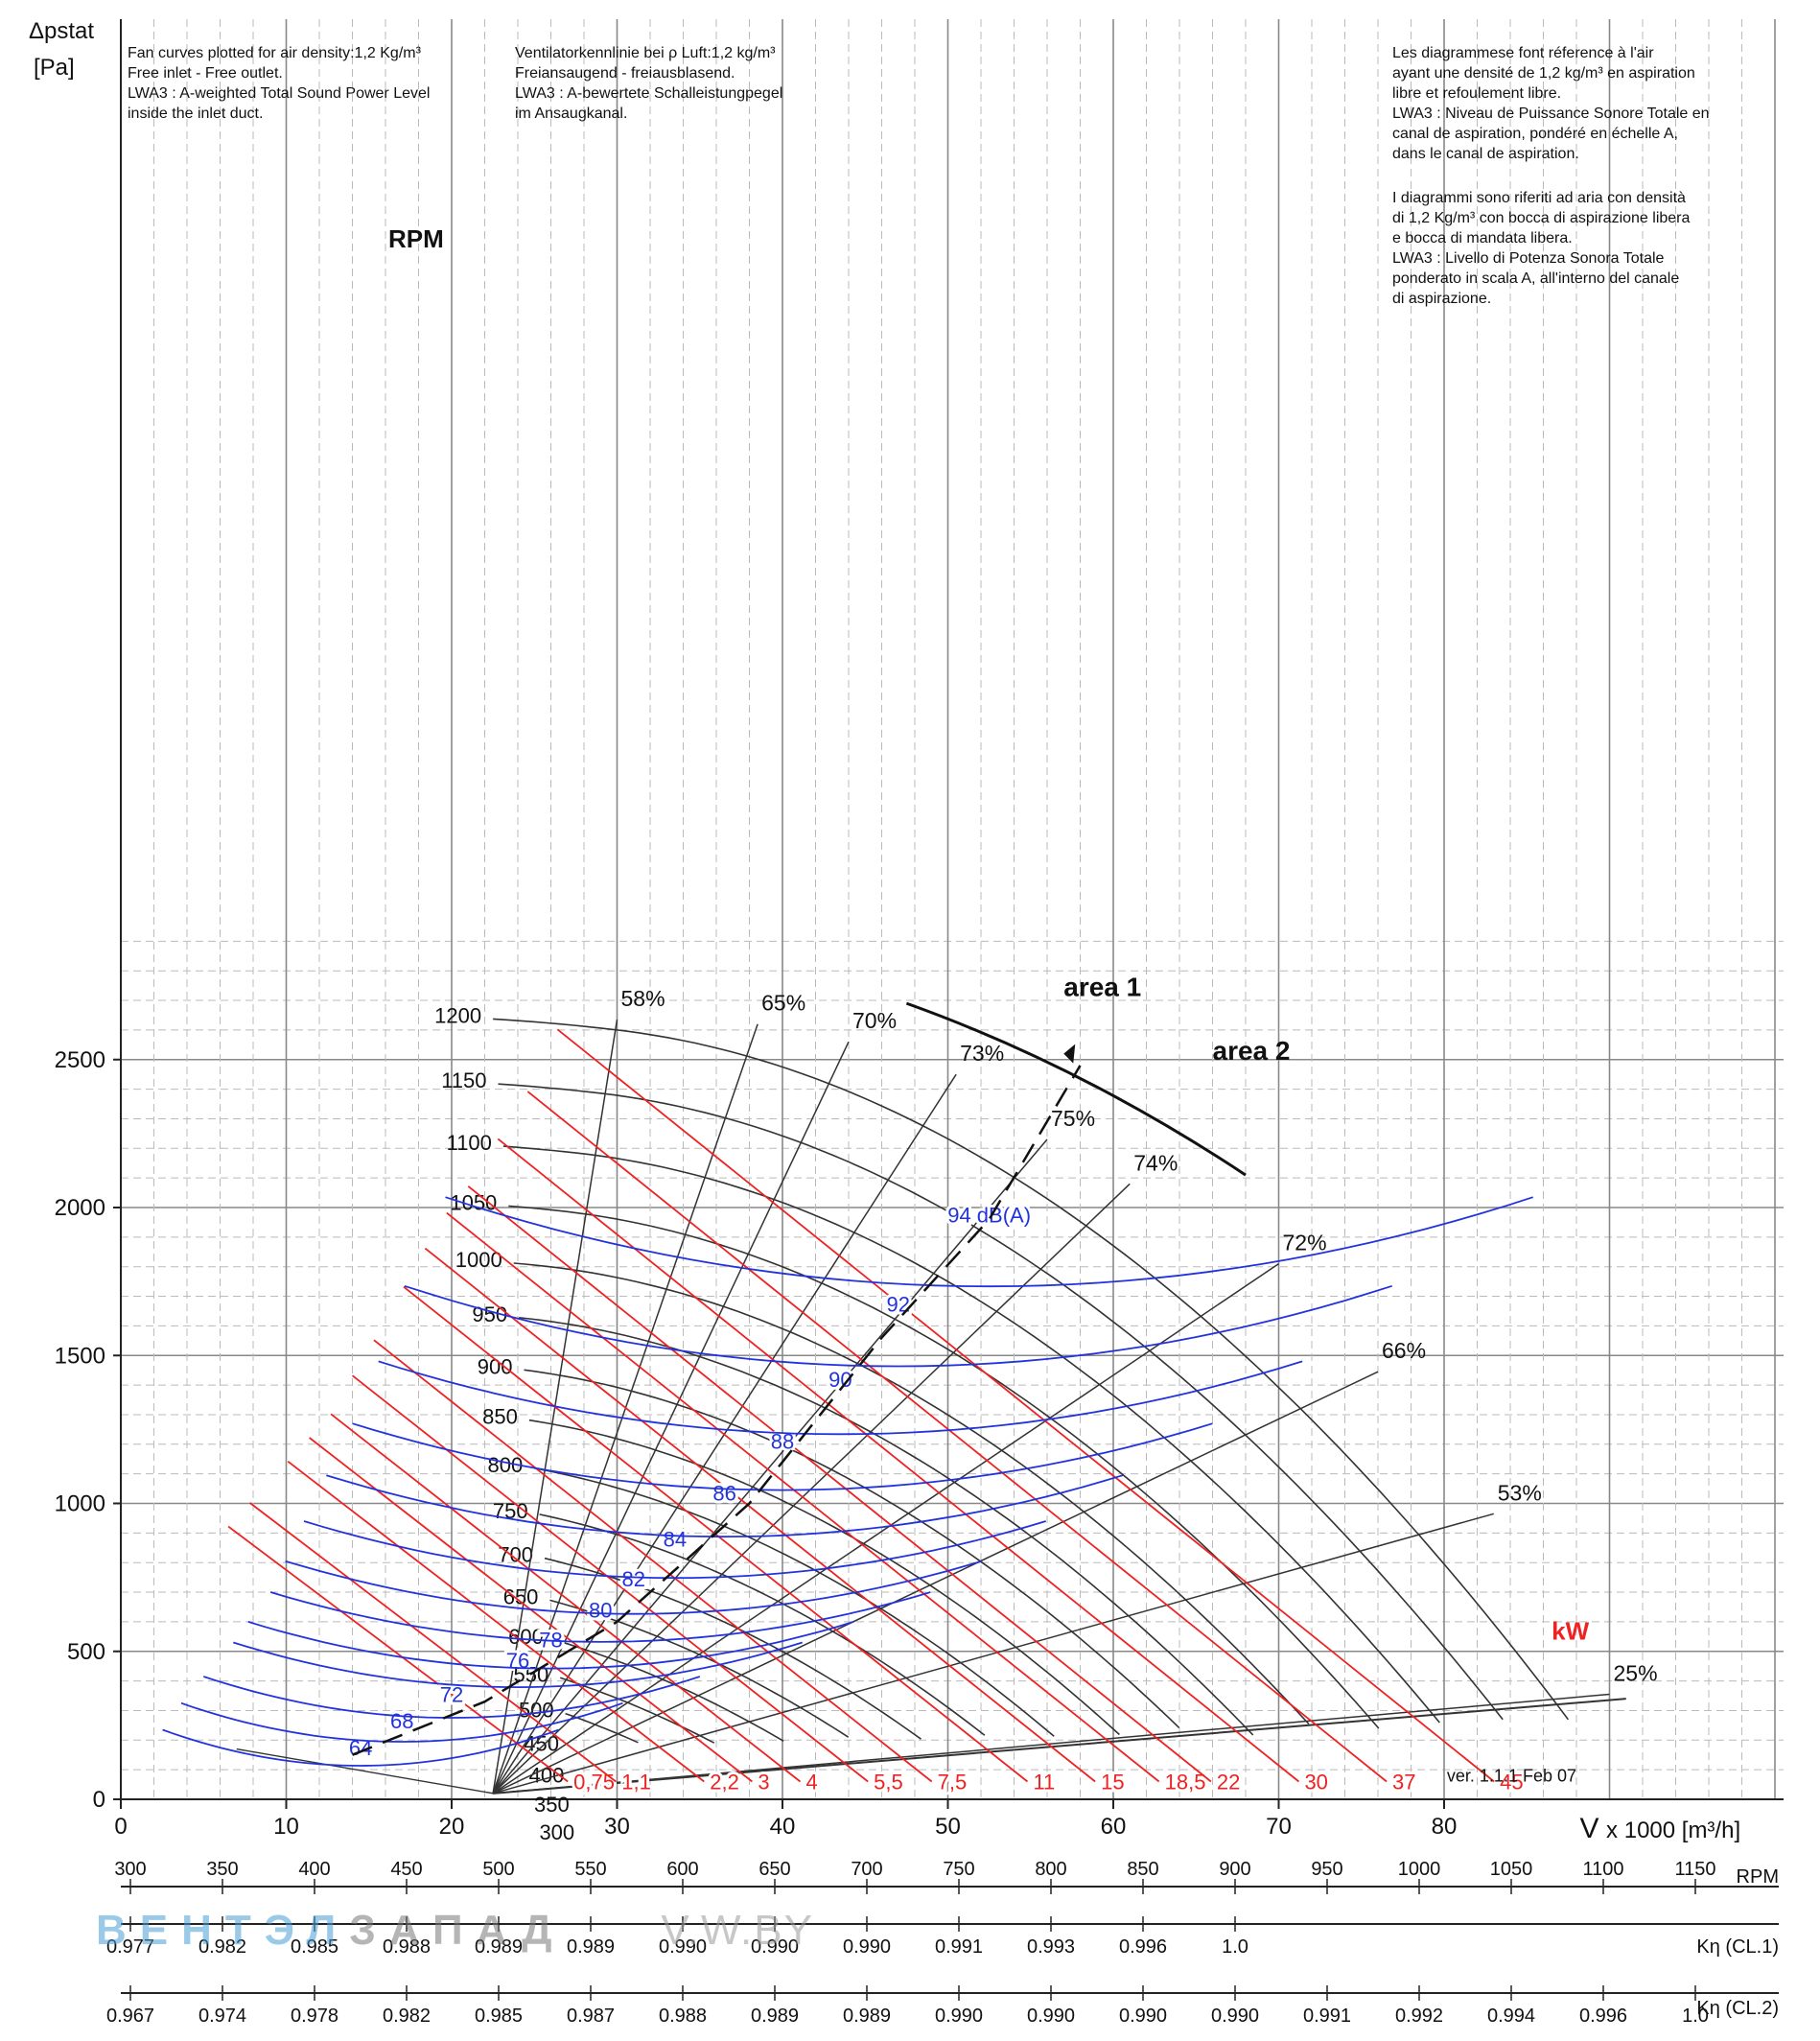 The image size is (1820, 2041). I want to click on area-arrow-head, so click(1069, 1054).